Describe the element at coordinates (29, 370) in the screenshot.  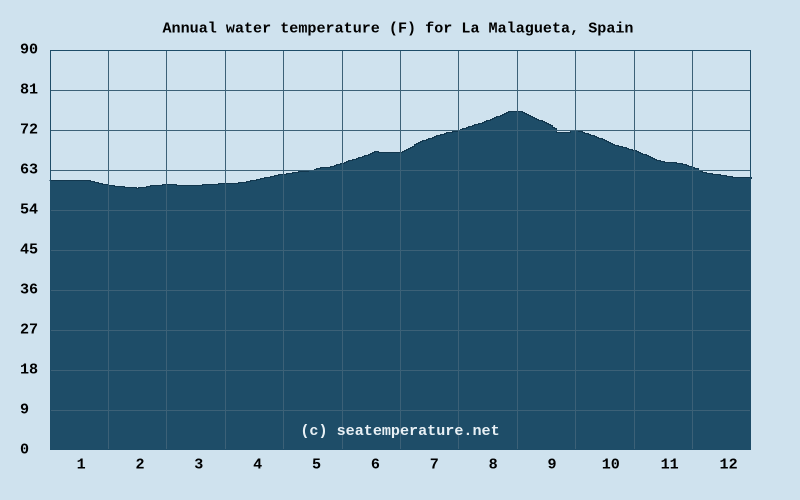
I see `svg-text: 18` at that location.